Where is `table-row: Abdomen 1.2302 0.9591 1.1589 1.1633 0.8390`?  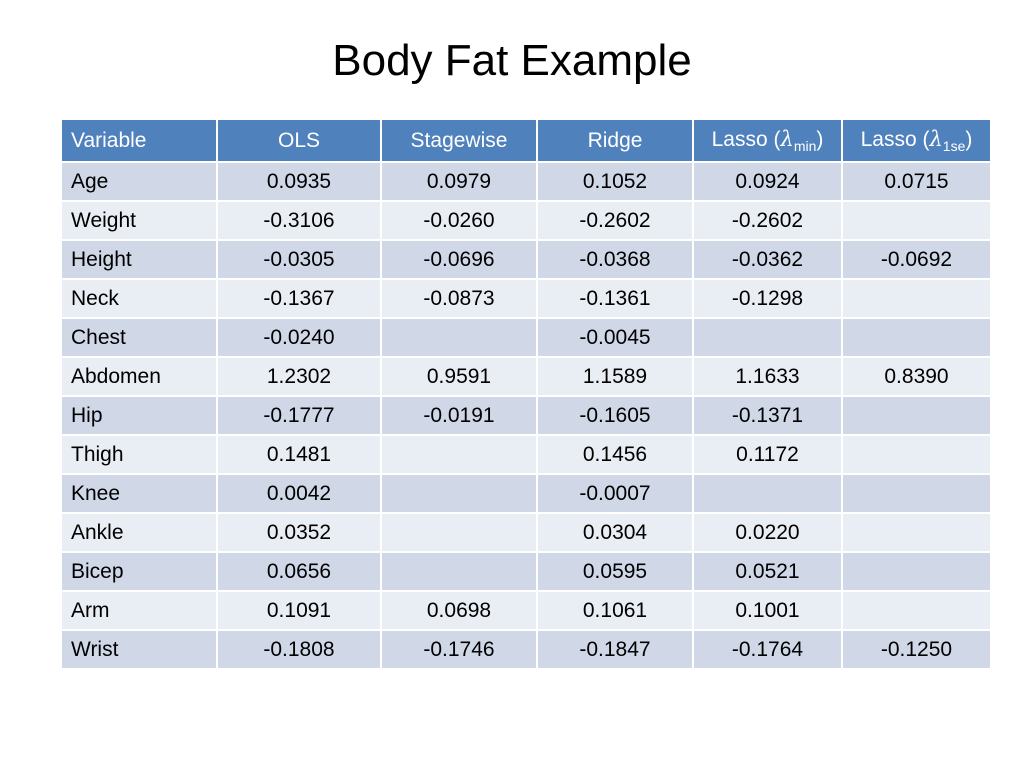 table-row: Abdomen 1.2302 0.9591 1.1589 1.1633 0.8390 is located at coordinates (526, 376).